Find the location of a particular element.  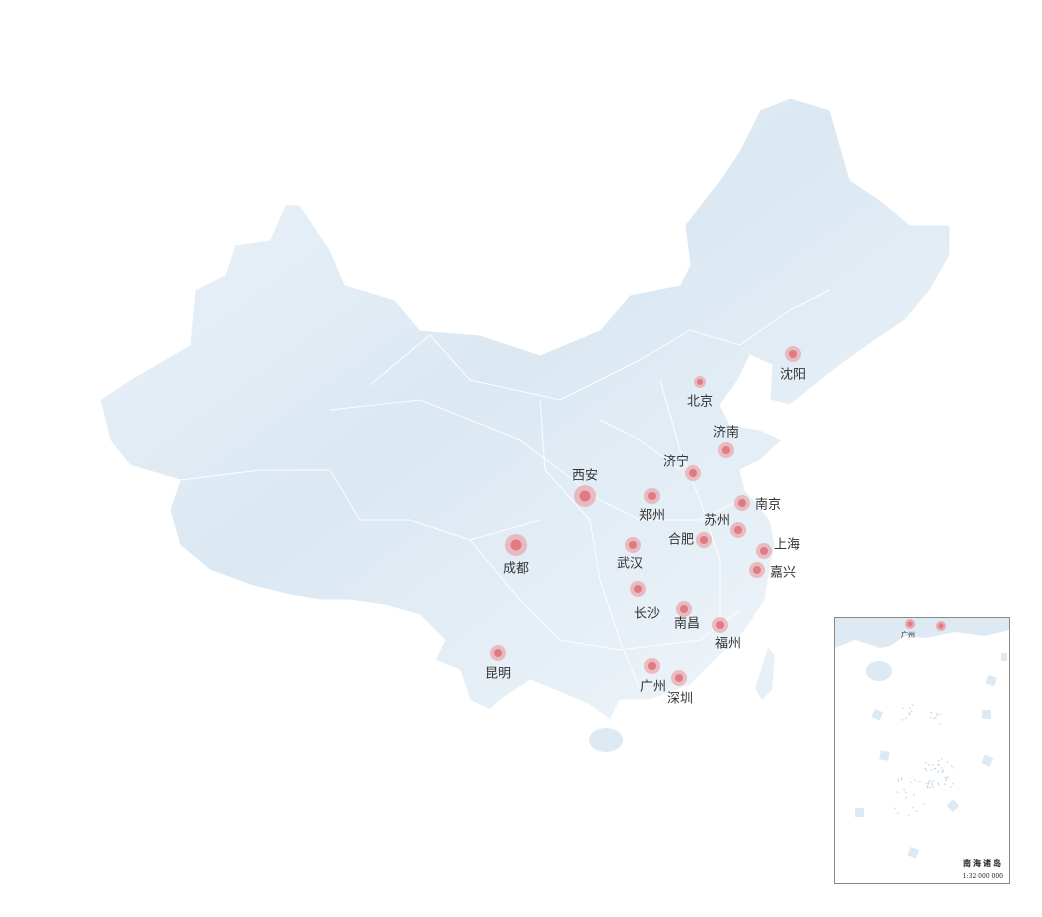

city-label: 长沙 is located at coordinates (647, 614).